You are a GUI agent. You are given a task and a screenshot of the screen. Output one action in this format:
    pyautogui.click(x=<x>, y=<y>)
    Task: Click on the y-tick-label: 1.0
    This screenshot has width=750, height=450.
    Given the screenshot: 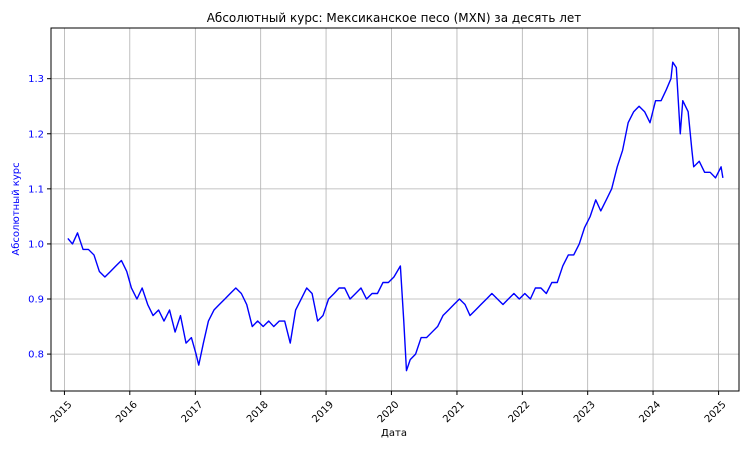 What is the action you would take?
    pyautogui.click(x=36, y=244)
    